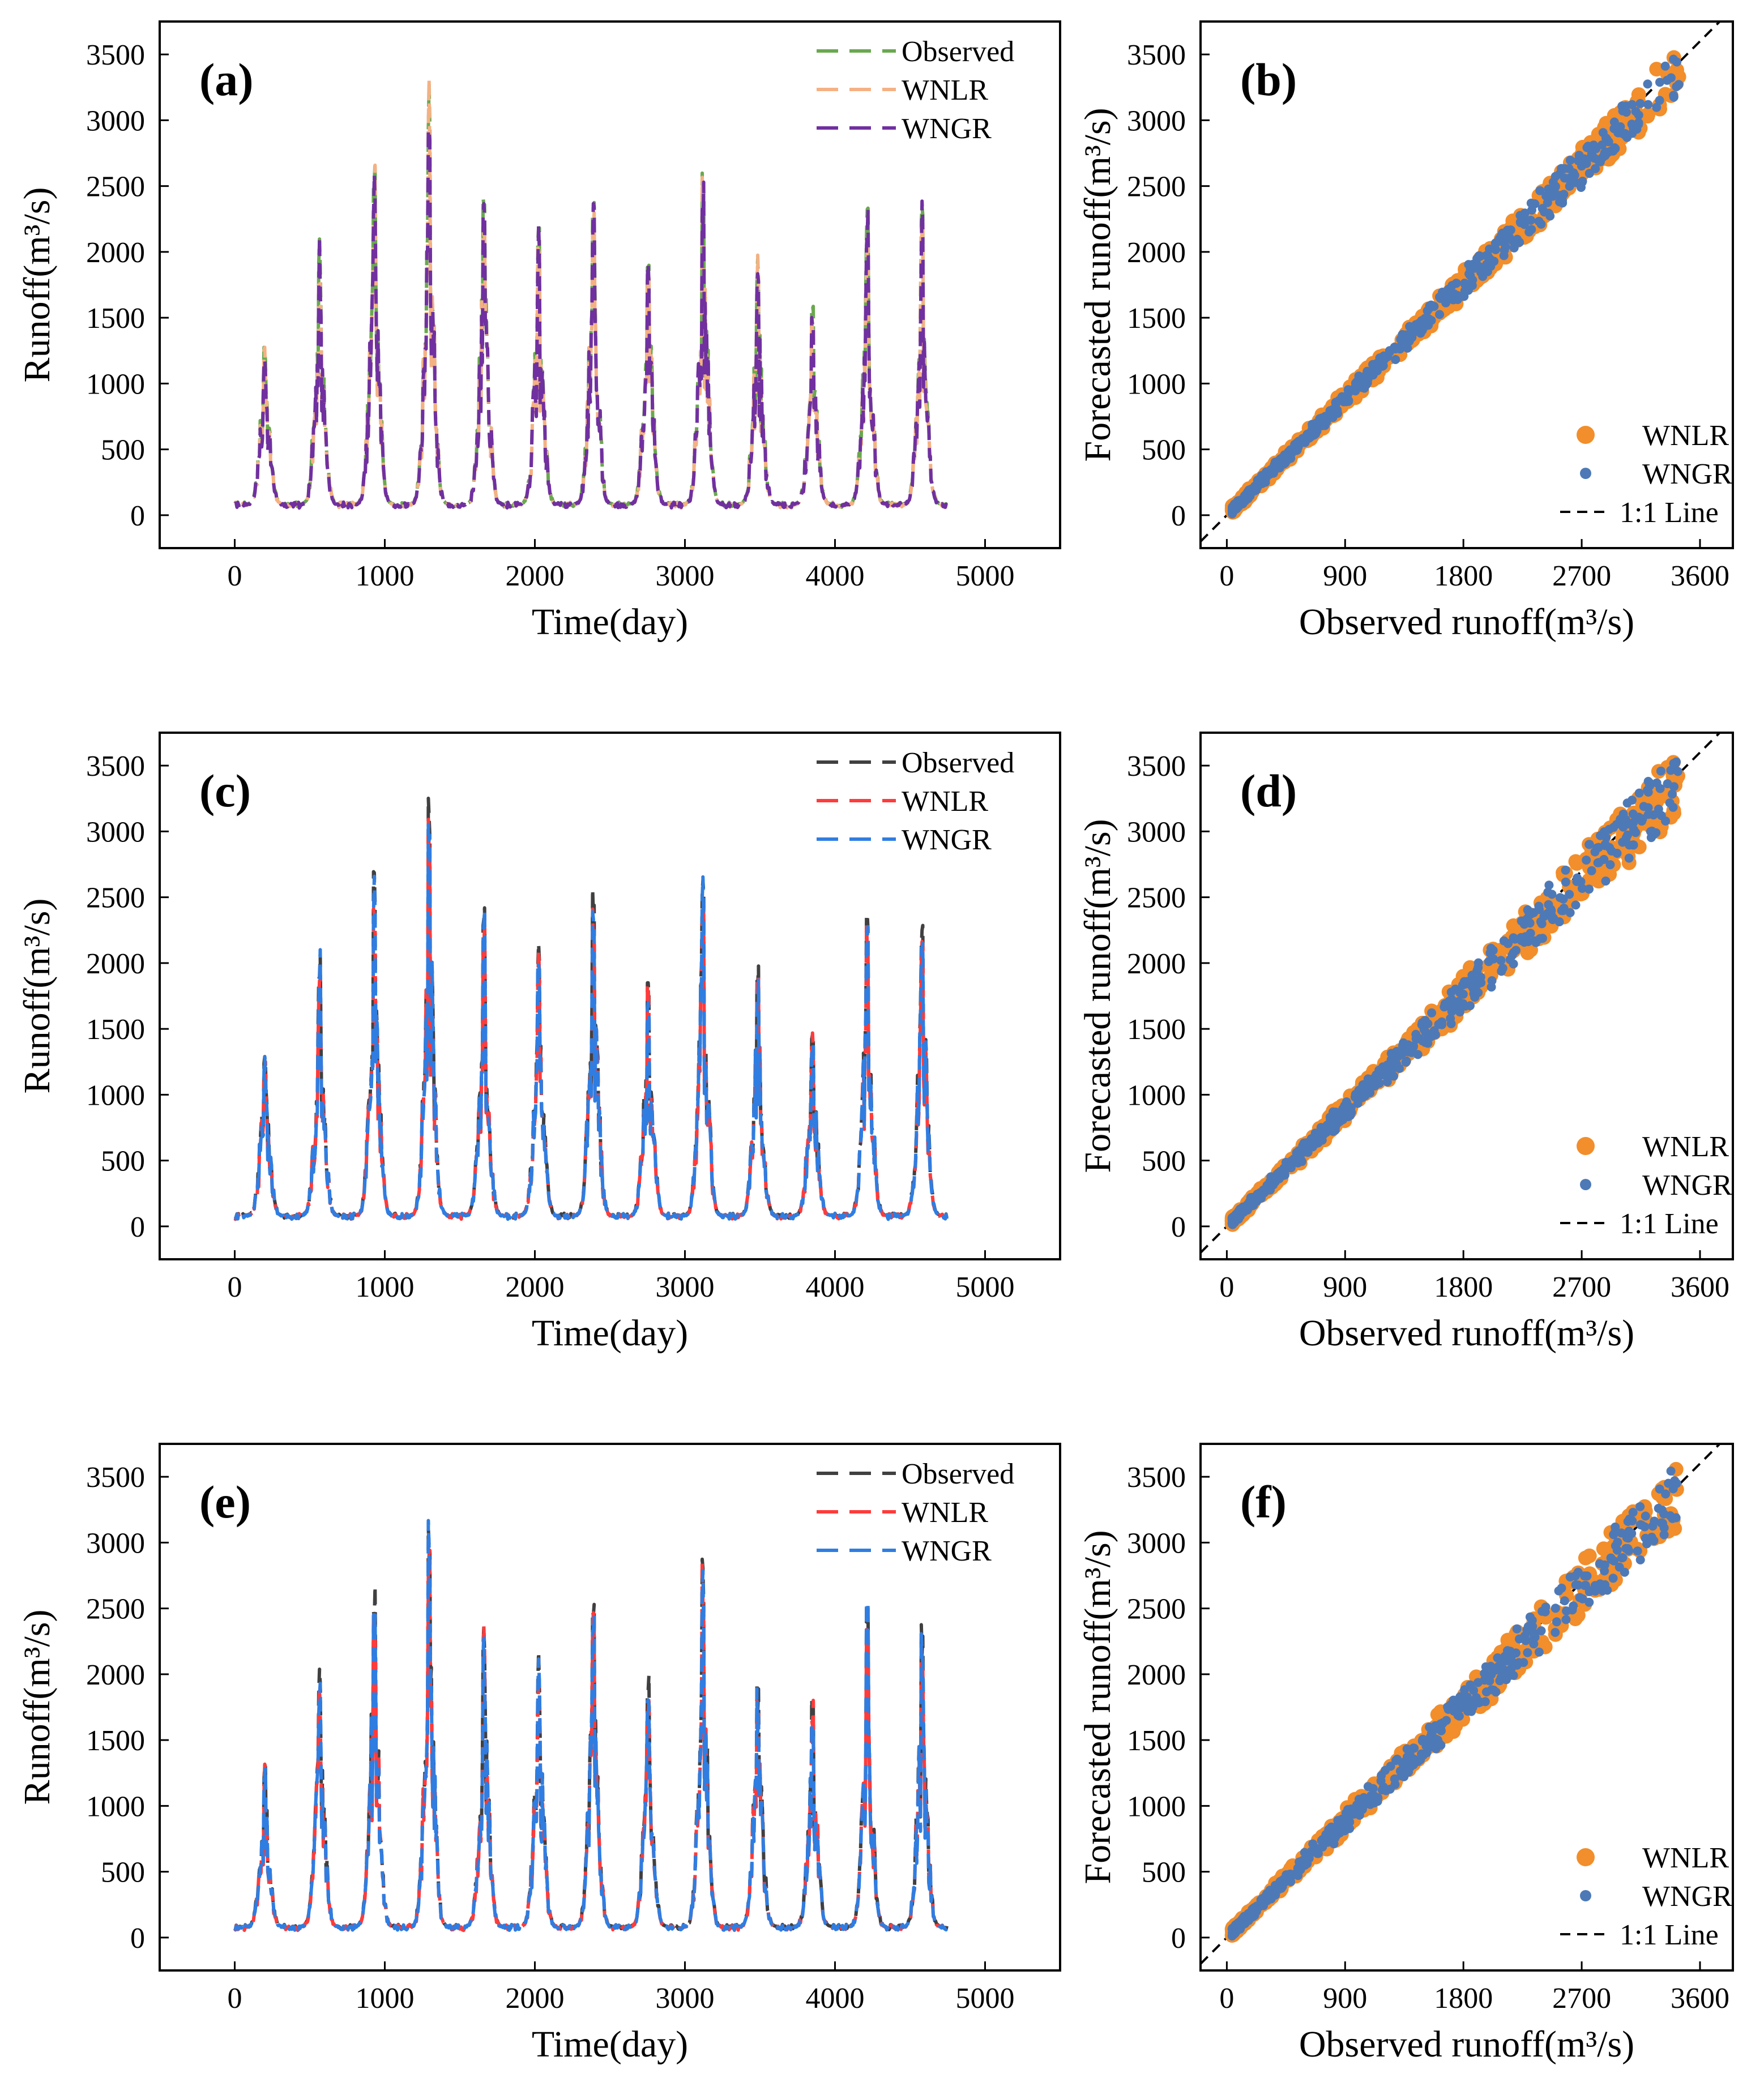  What do you see at coordinates (985, 1287) in the screenshot?
I see `x-tick-label: 5000` at bounding box center [985, 1287].